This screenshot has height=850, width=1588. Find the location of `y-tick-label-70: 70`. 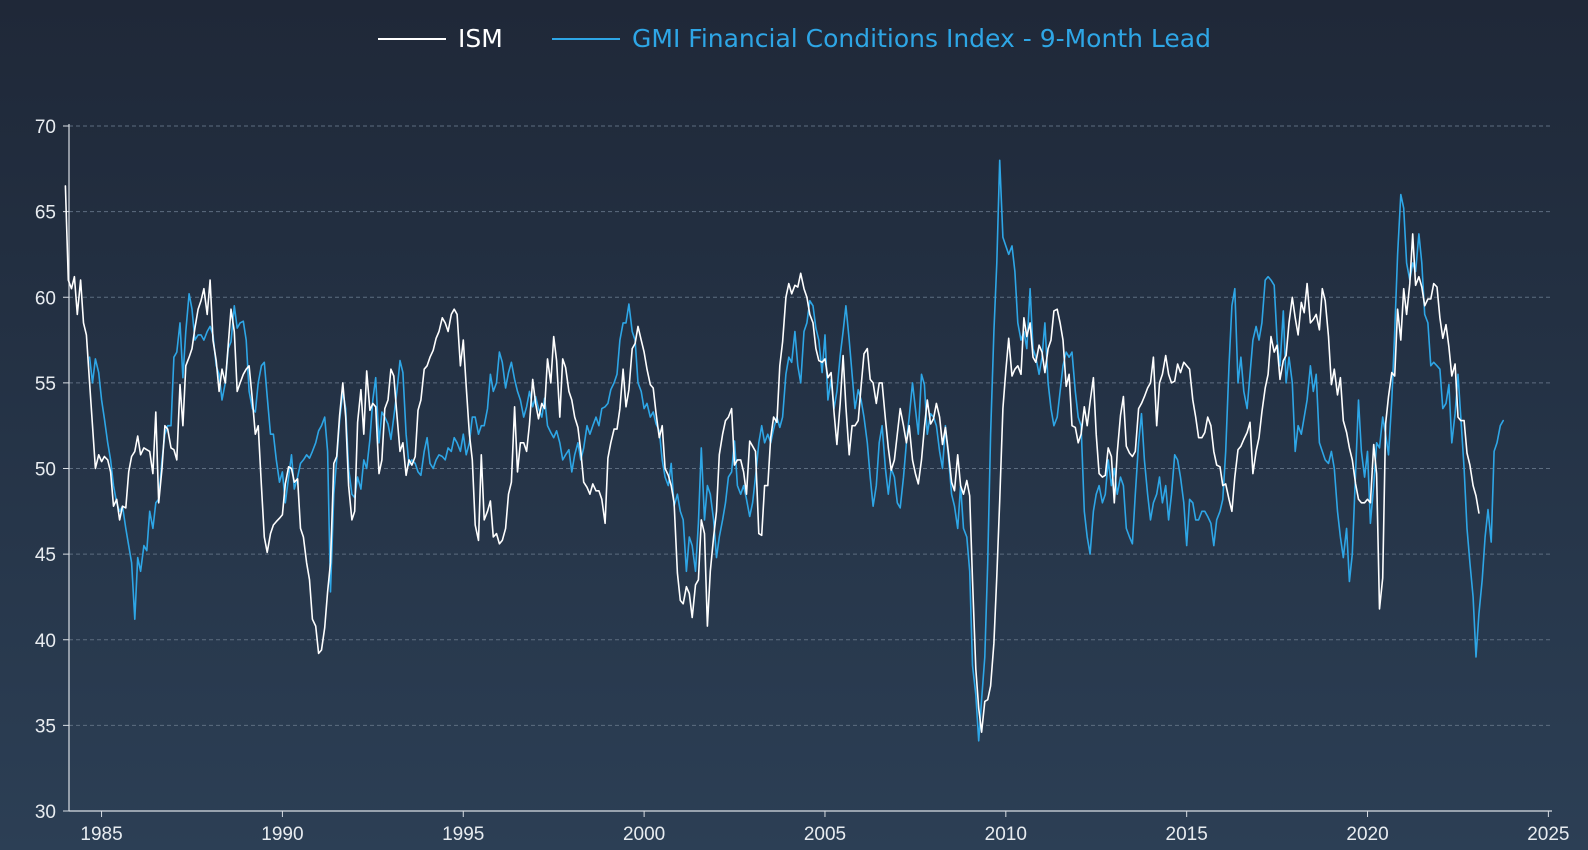

y-tick-label-70: 70 is located at coordinates (45, 127).